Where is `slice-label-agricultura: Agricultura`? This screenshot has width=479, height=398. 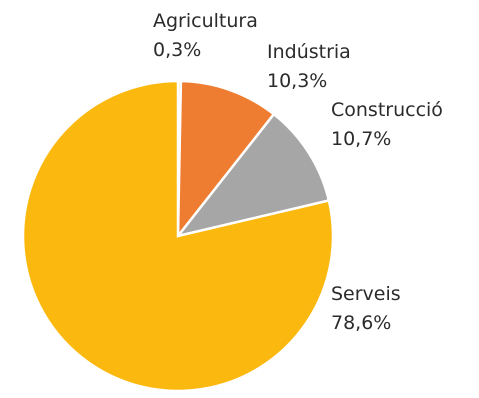 slice-label-agricultura: Agricultura is located at coordinates (205, 21).